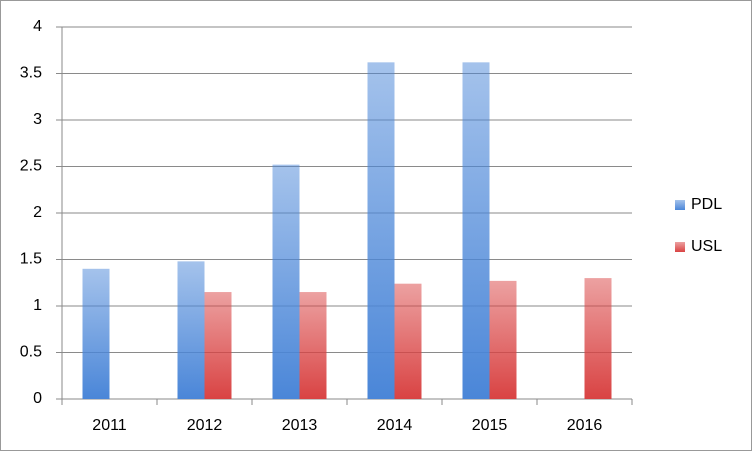 The image size is (753, 452). What do you see at coordinates (31, 259) in the screenshot?
I see `y-tick-label: 1.5` at bounding box center [31, 259].